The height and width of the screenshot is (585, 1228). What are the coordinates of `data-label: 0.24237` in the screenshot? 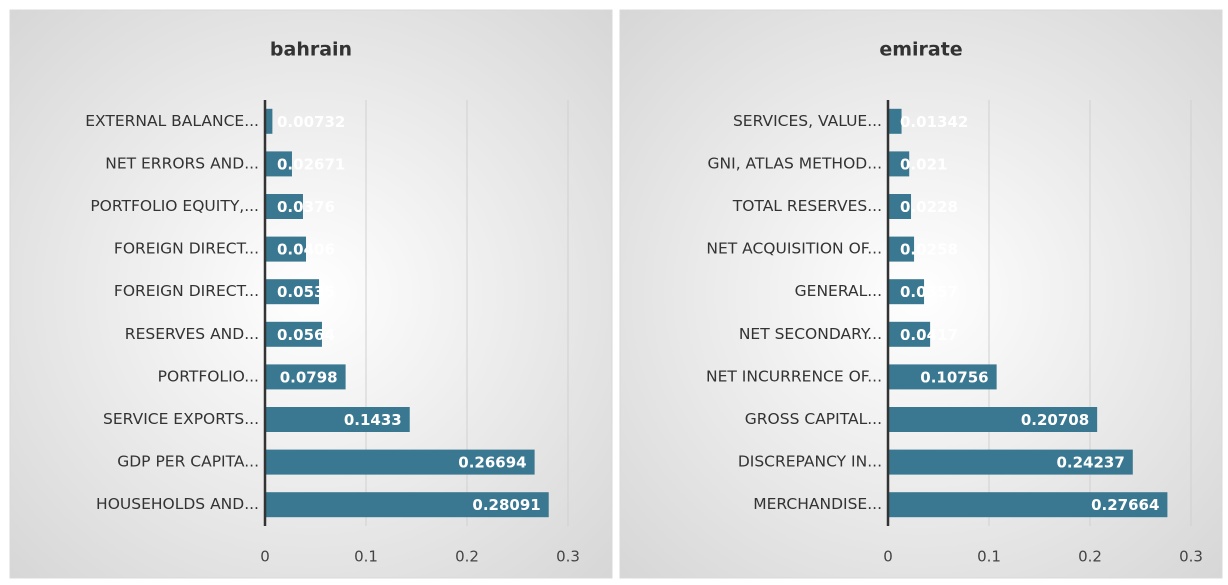 It's located at (1090, 463).